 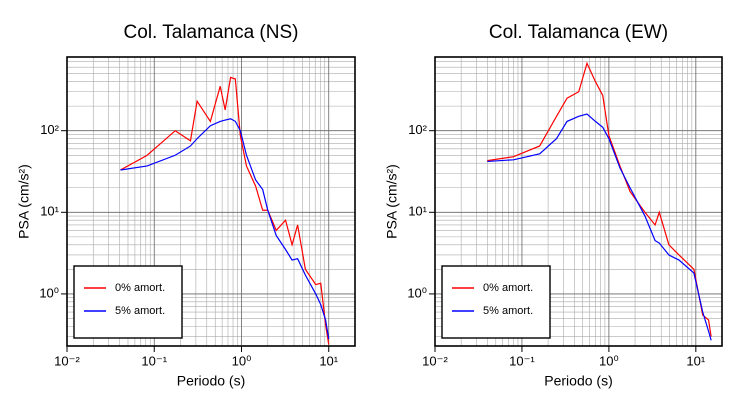 I want to click on chart-title: Col. Talamanca (EW), so click(x=578, y=32).